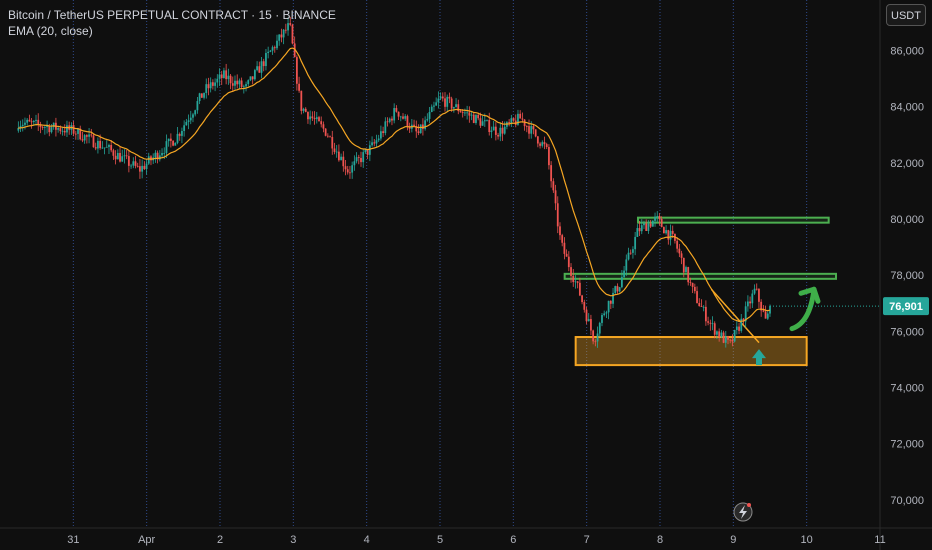 This screenshot has width=932, height=550. I want to click on y-tick-label: 74,000, so click(907, 389).